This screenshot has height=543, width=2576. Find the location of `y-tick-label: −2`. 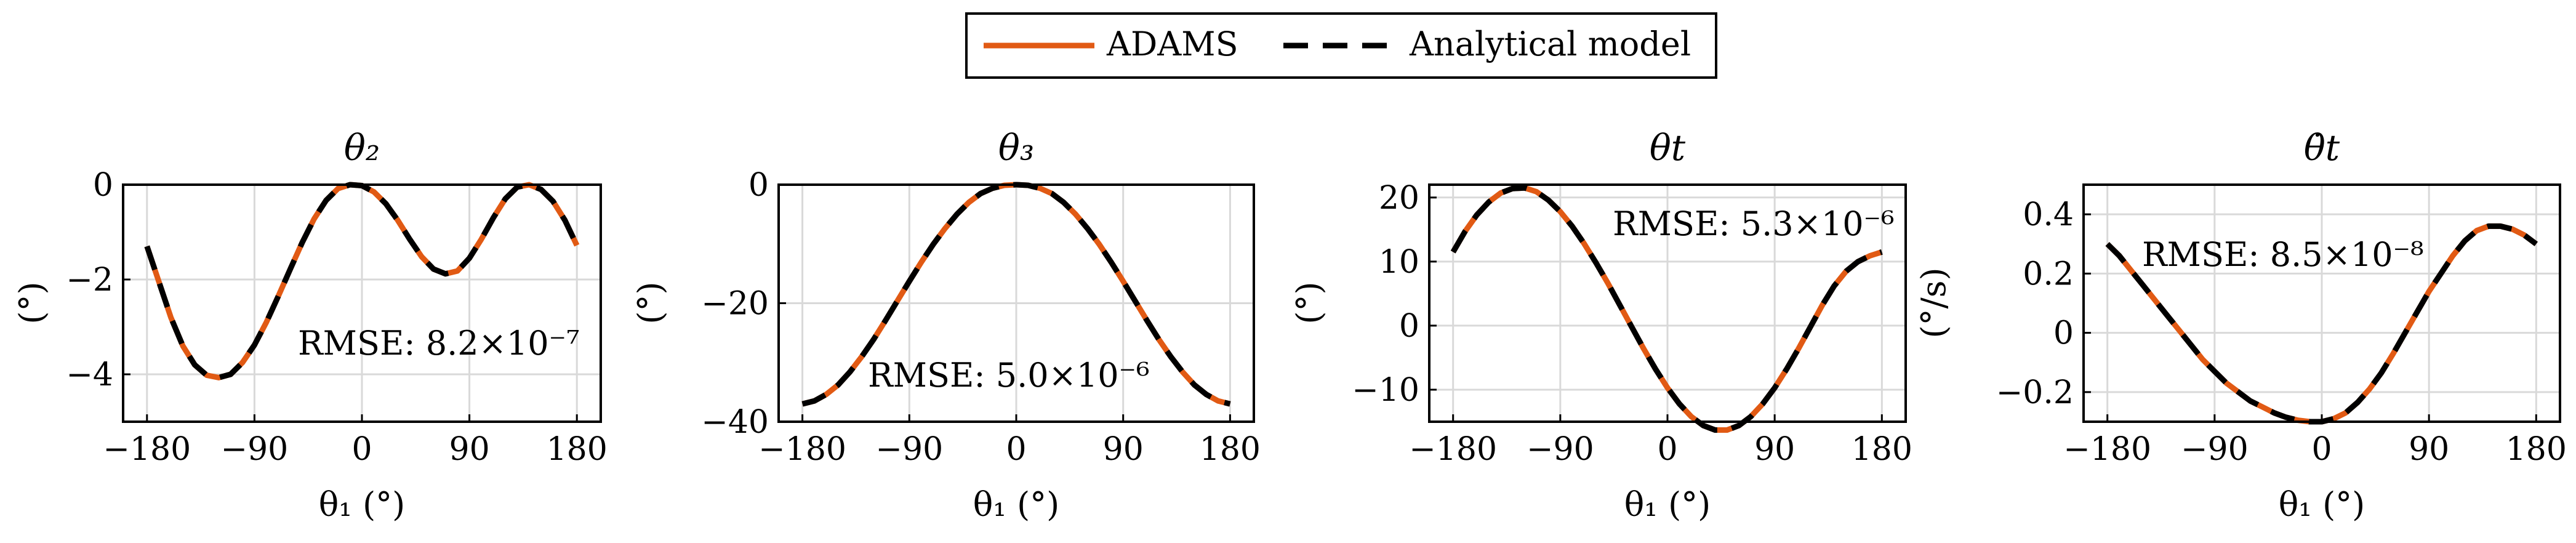

y-tick-label: −2 is located at coordinates (89, 280).